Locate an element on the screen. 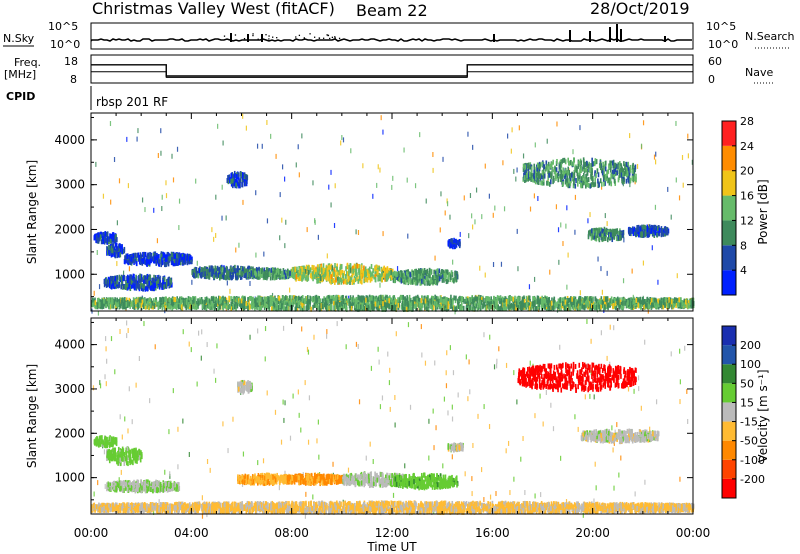 The height and width of the screenshot is (554, 800). nsearch-dot is located at coordinates (319, 38).